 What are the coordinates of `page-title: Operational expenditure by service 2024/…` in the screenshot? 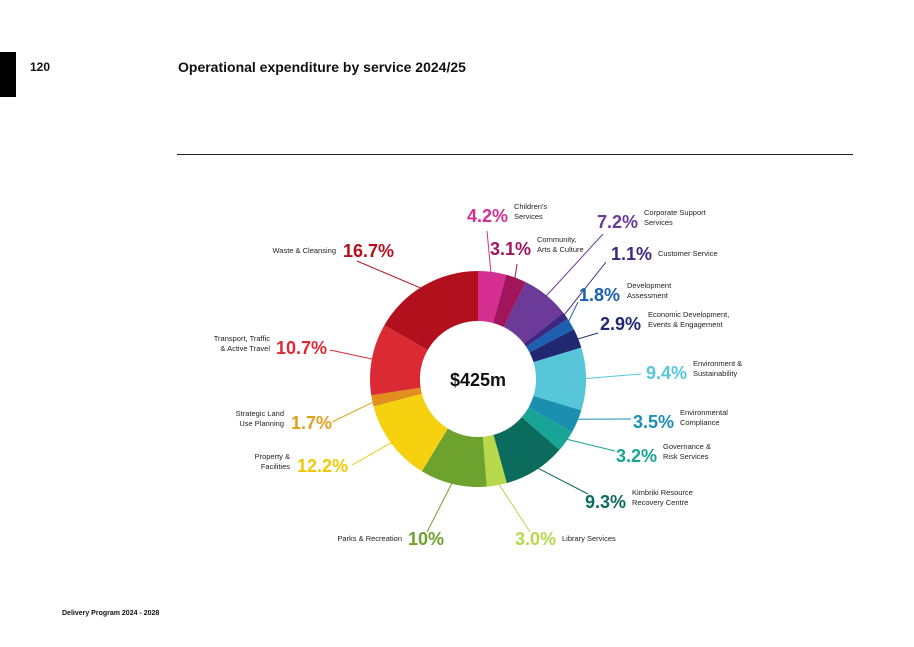 It's located at (322, 67).